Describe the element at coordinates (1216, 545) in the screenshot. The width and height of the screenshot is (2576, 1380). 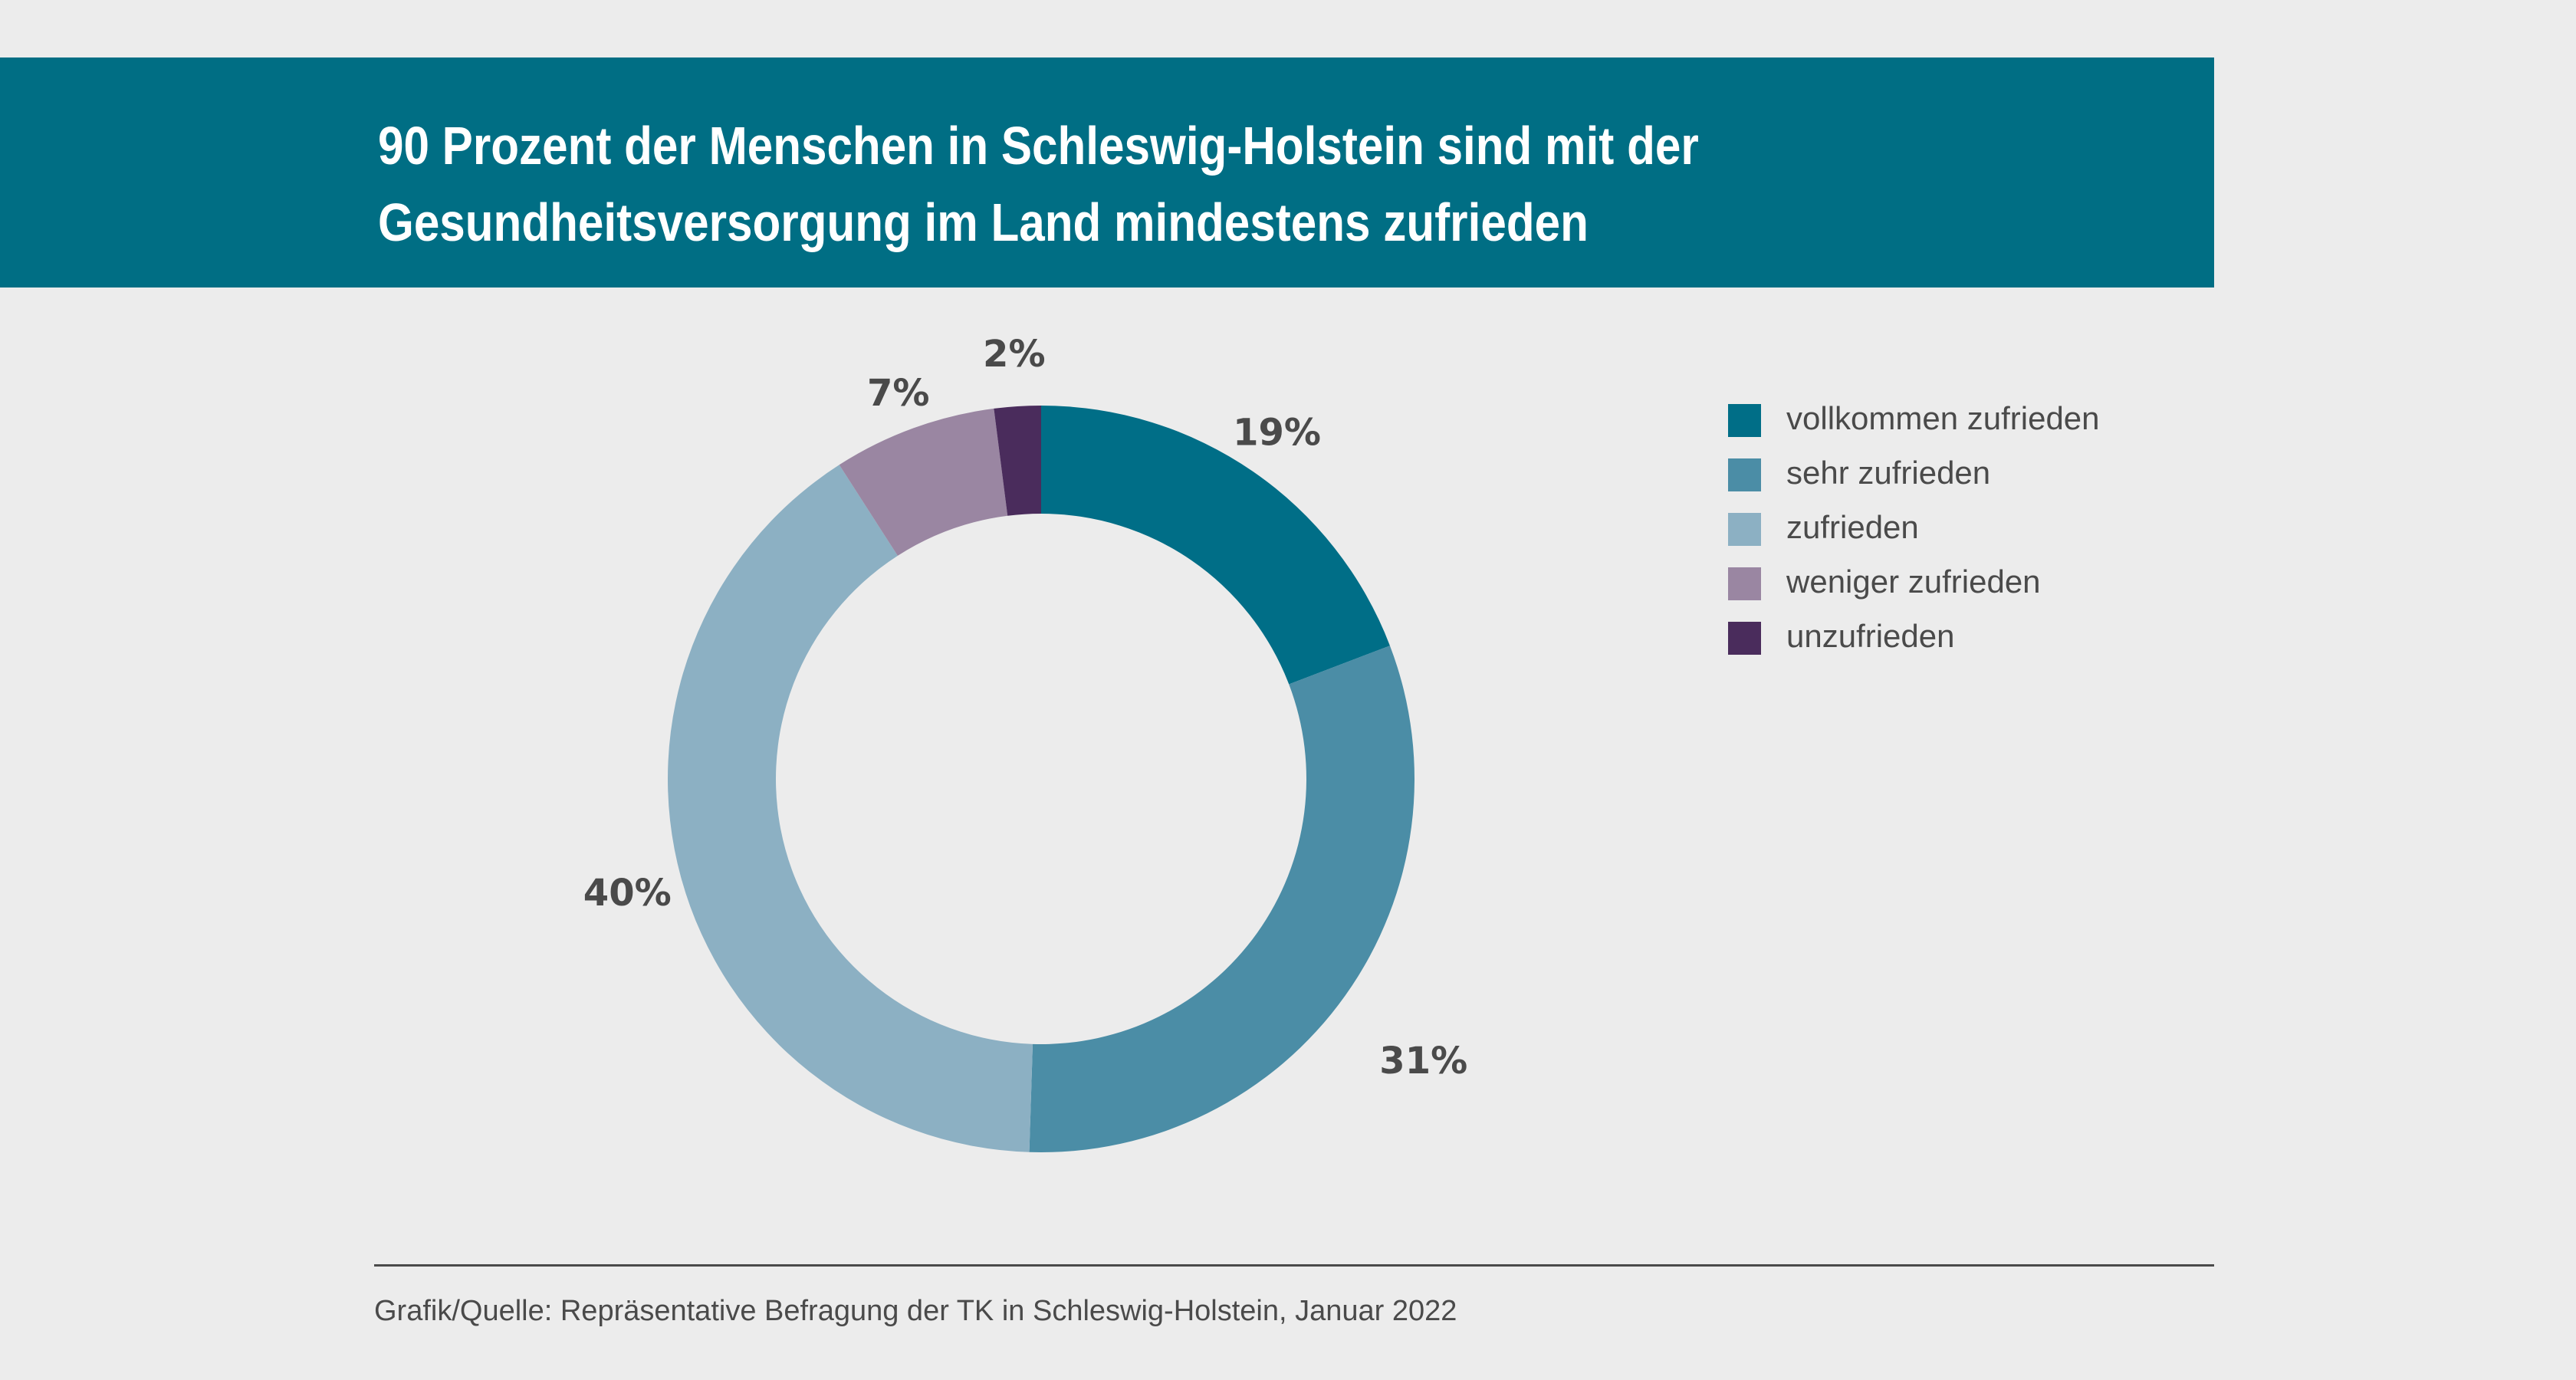
I see `slice-vollkommen-zufrieden` at that location.